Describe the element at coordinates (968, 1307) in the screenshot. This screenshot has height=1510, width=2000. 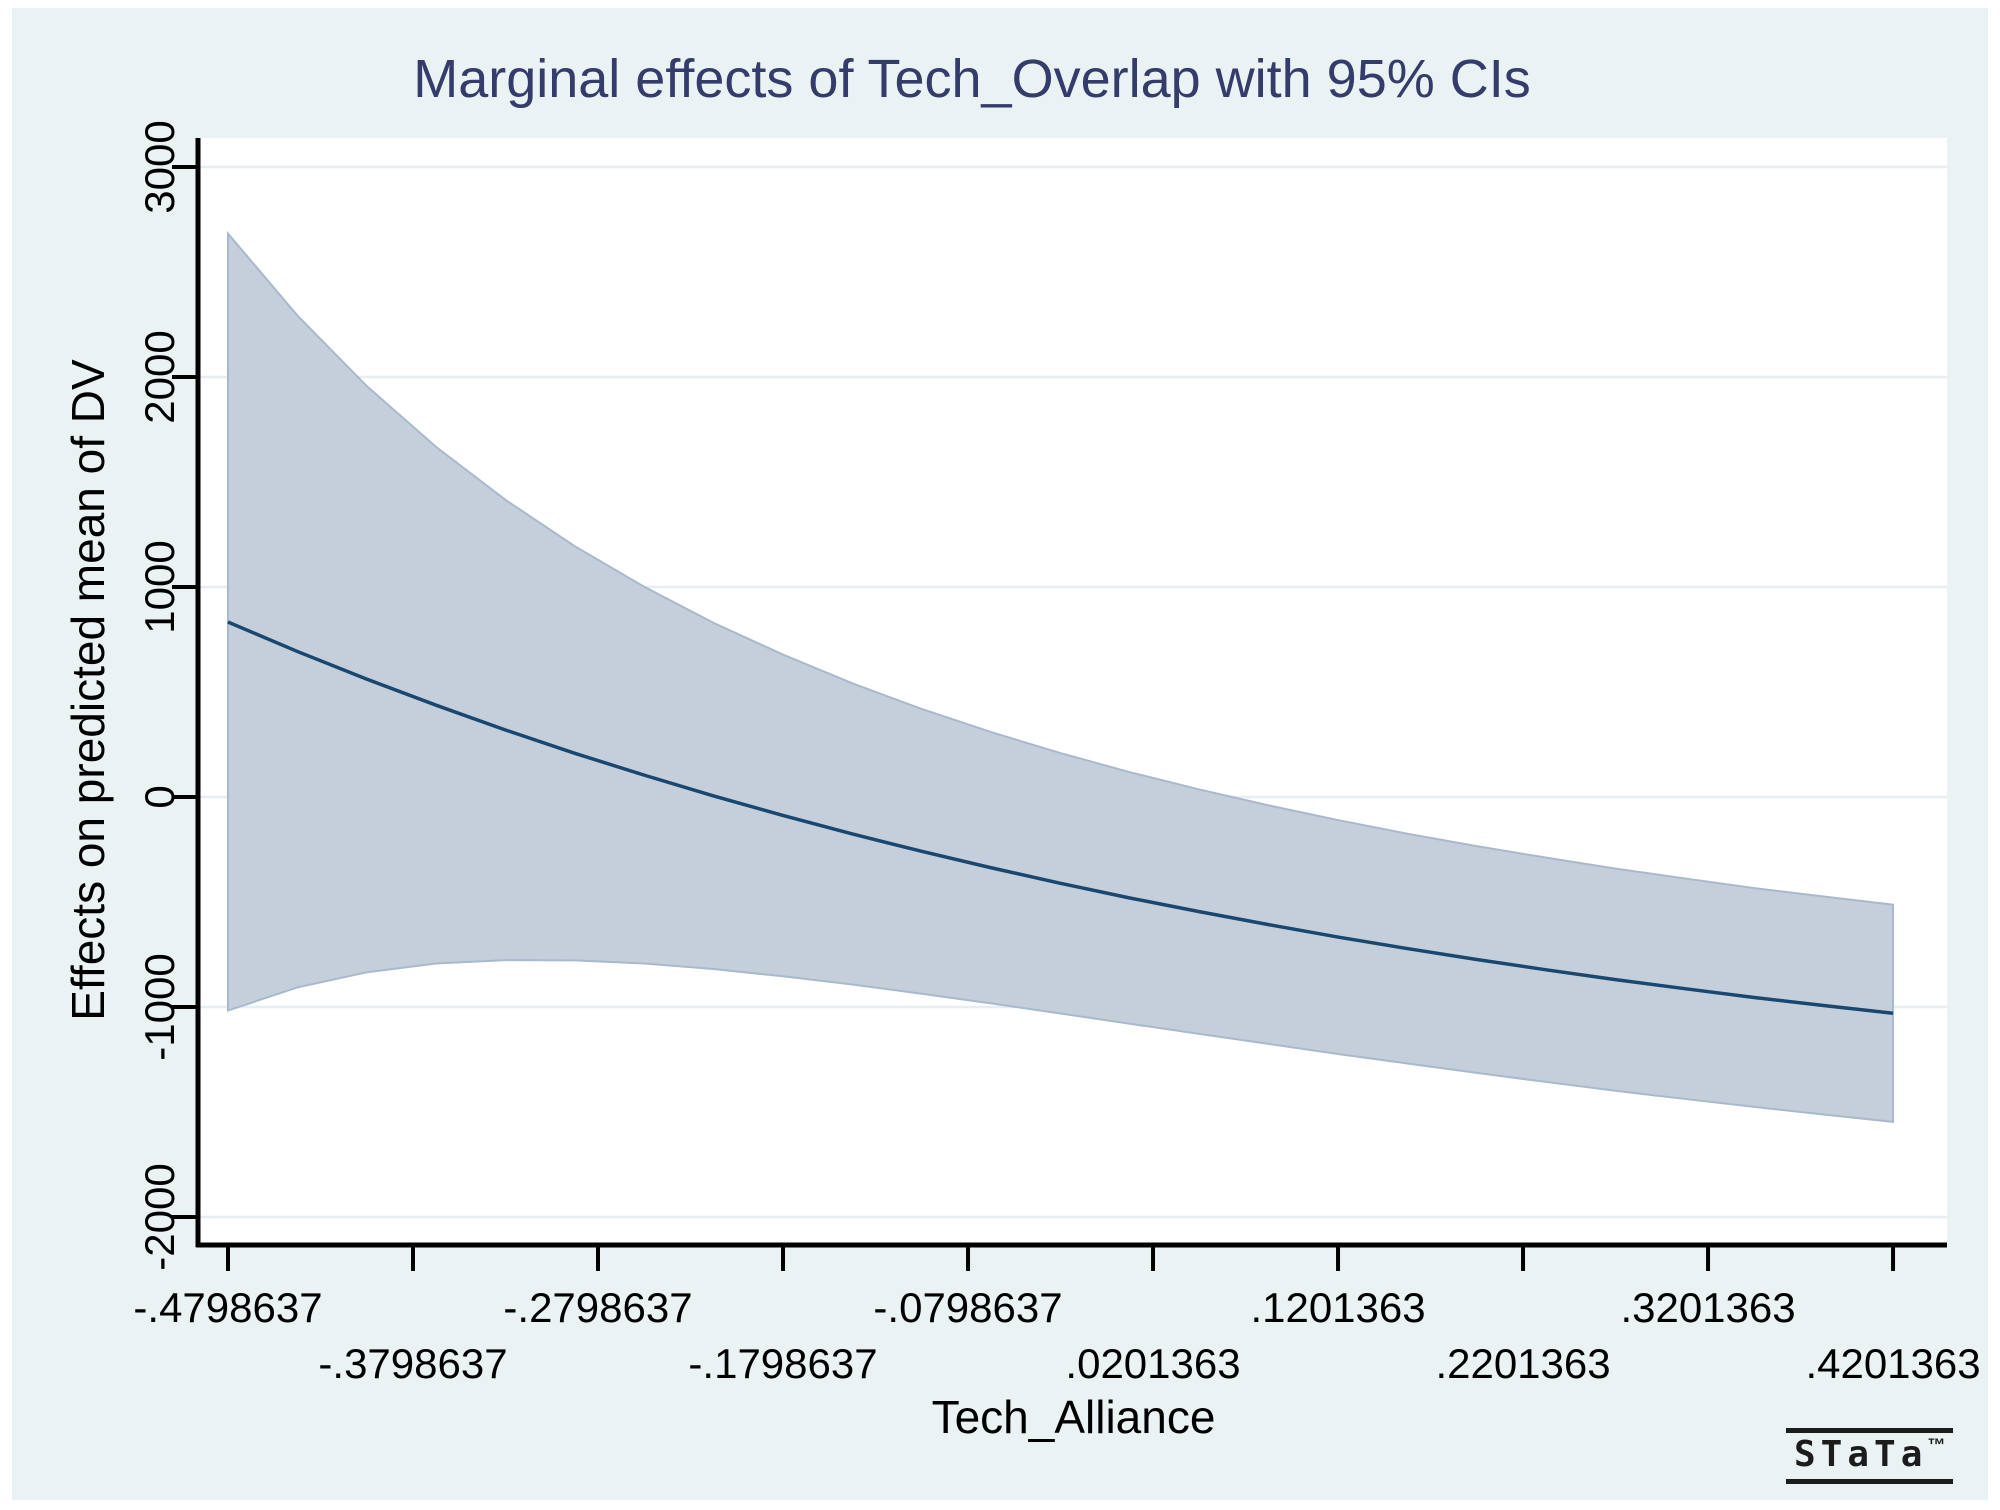
I see `x-tick-label: -.0798637` at that location.